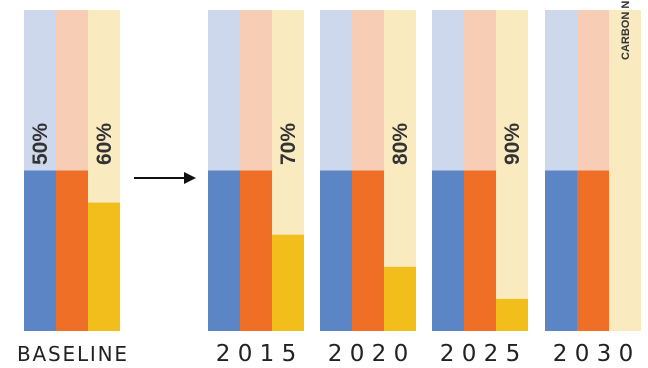 This screenshot has height=368, width=648. I want to click on group-label: 2 0 1 5, so click(256, 354).